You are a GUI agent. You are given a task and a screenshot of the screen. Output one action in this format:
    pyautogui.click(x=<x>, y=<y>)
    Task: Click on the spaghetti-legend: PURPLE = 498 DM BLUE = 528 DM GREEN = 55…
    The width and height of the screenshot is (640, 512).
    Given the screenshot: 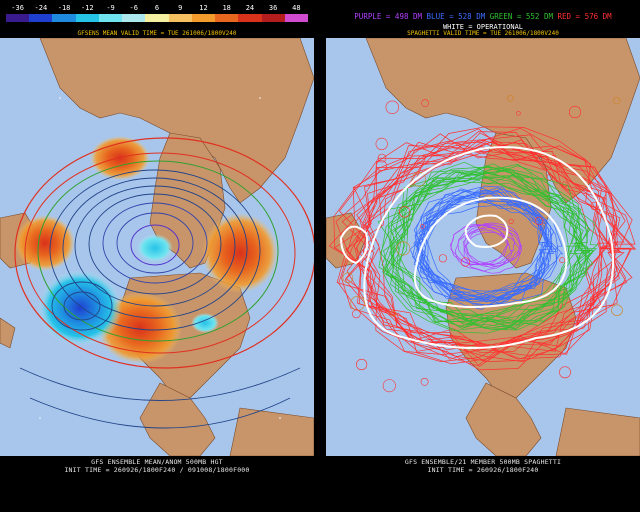 What is the action you would take?
    pyautogui.click(x=483, y=16)
    